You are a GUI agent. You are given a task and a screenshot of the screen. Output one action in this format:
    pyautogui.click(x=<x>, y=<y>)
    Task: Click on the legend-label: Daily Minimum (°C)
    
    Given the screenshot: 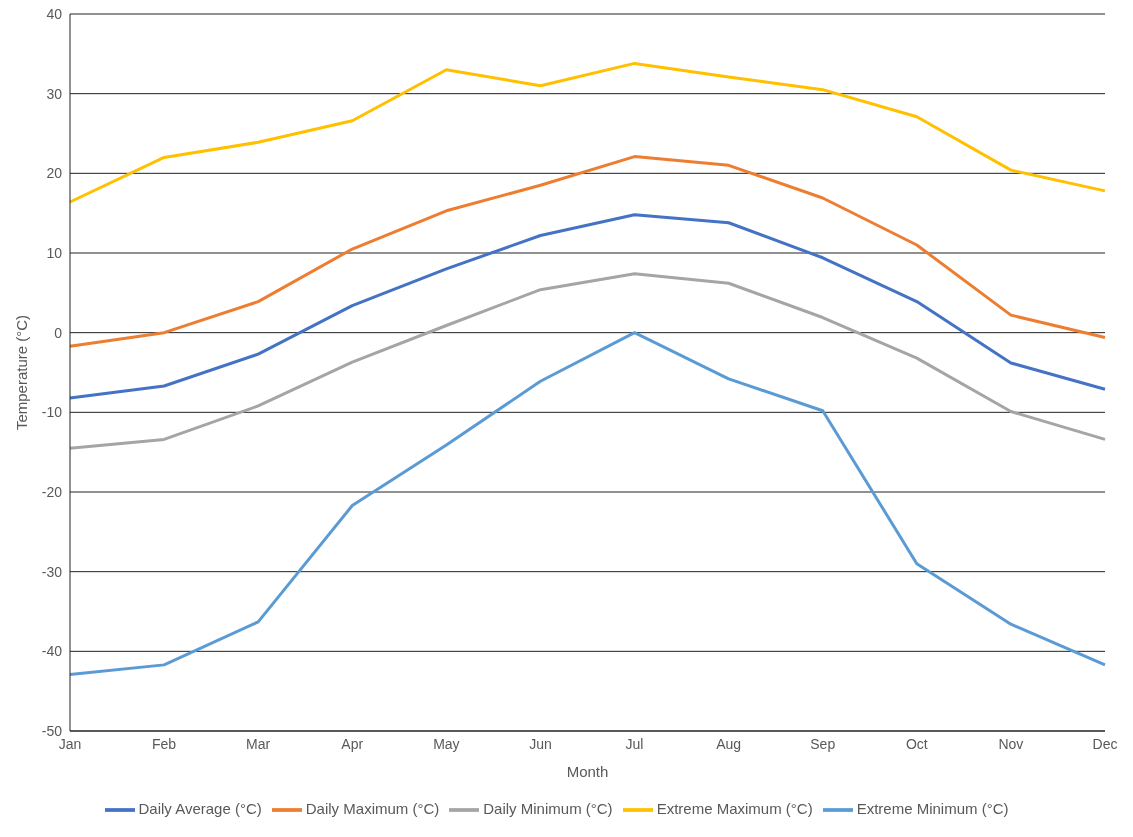 What is the action you would take?
    pyautogui.click(x=548, y=808)
    